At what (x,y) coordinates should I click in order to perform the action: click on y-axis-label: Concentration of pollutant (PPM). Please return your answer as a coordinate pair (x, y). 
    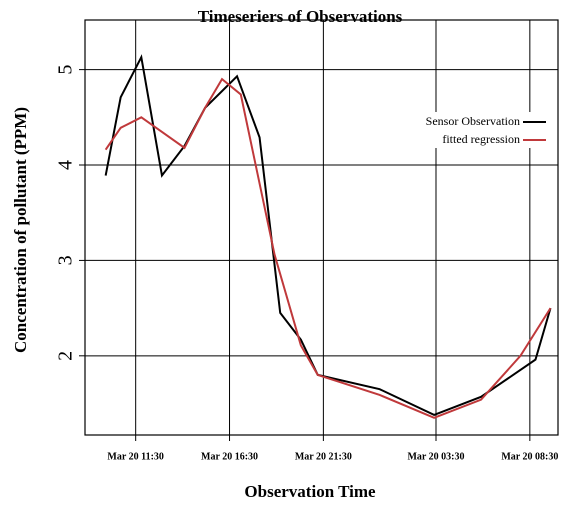
    Looking at the image, I should click on (20, 230).